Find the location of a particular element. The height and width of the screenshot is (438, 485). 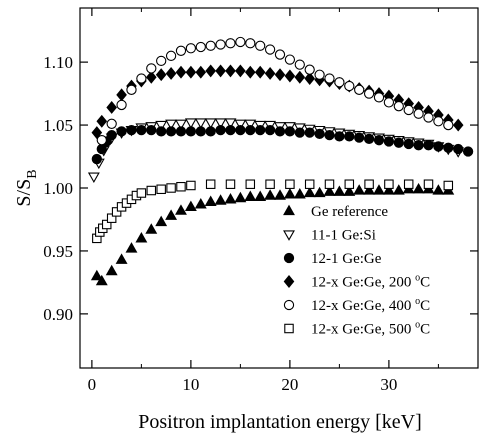

legend-label: 12-x Ge:Ge, 500 oC is located at coordinates (370, 329).